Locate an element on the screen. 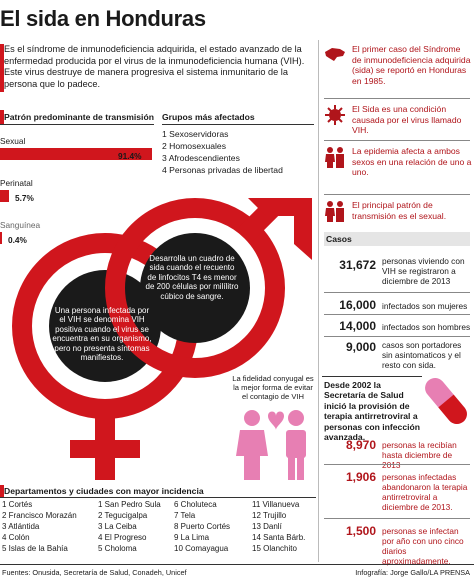 The width and height of the screenshot is (474, 580). department-item: 2 Francisco Morazán is located at coordinates (39, 516).